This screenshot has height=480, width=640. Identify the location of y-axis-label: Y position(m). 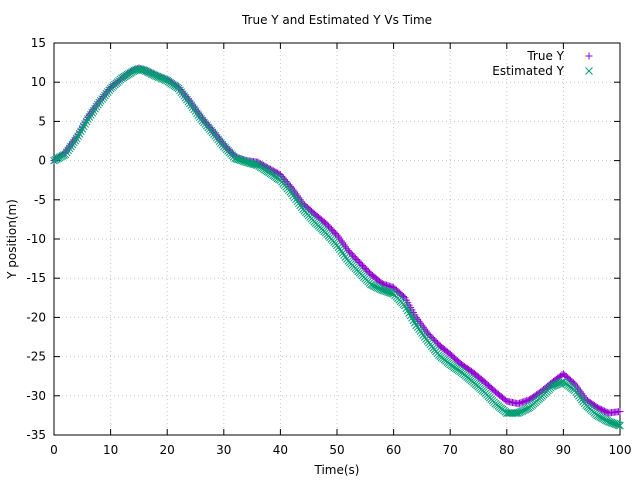
(12, 239).